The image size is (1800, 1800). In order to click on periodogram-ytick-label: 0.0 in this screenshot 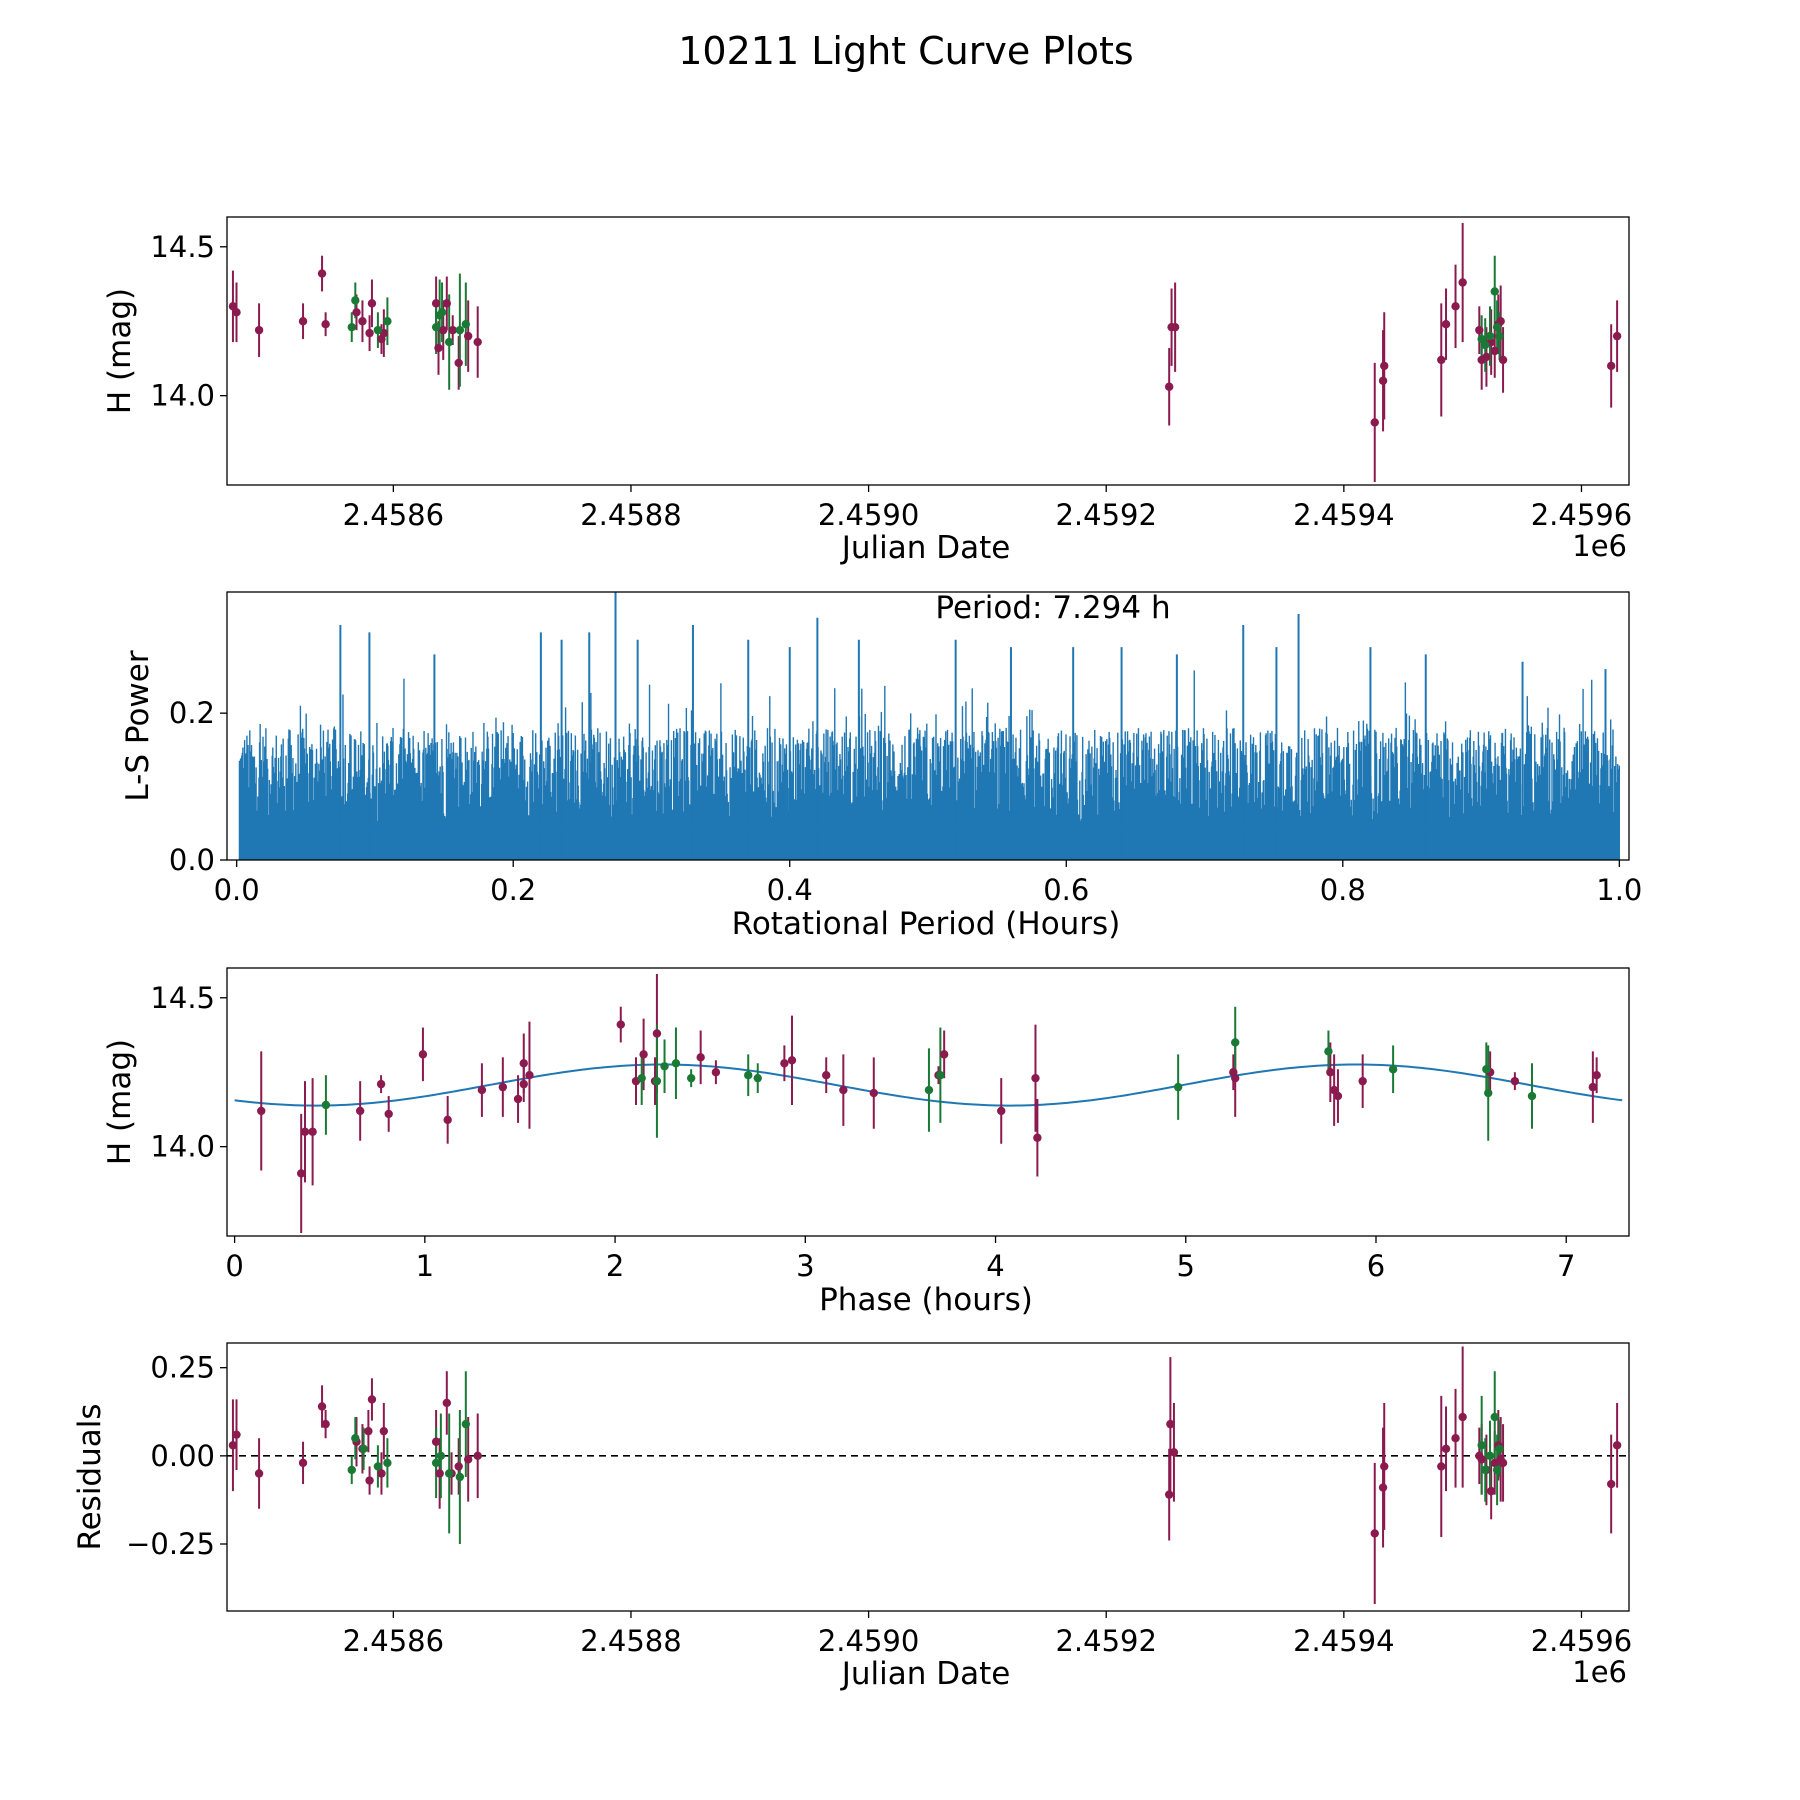, I will do `click(192, 860)`.